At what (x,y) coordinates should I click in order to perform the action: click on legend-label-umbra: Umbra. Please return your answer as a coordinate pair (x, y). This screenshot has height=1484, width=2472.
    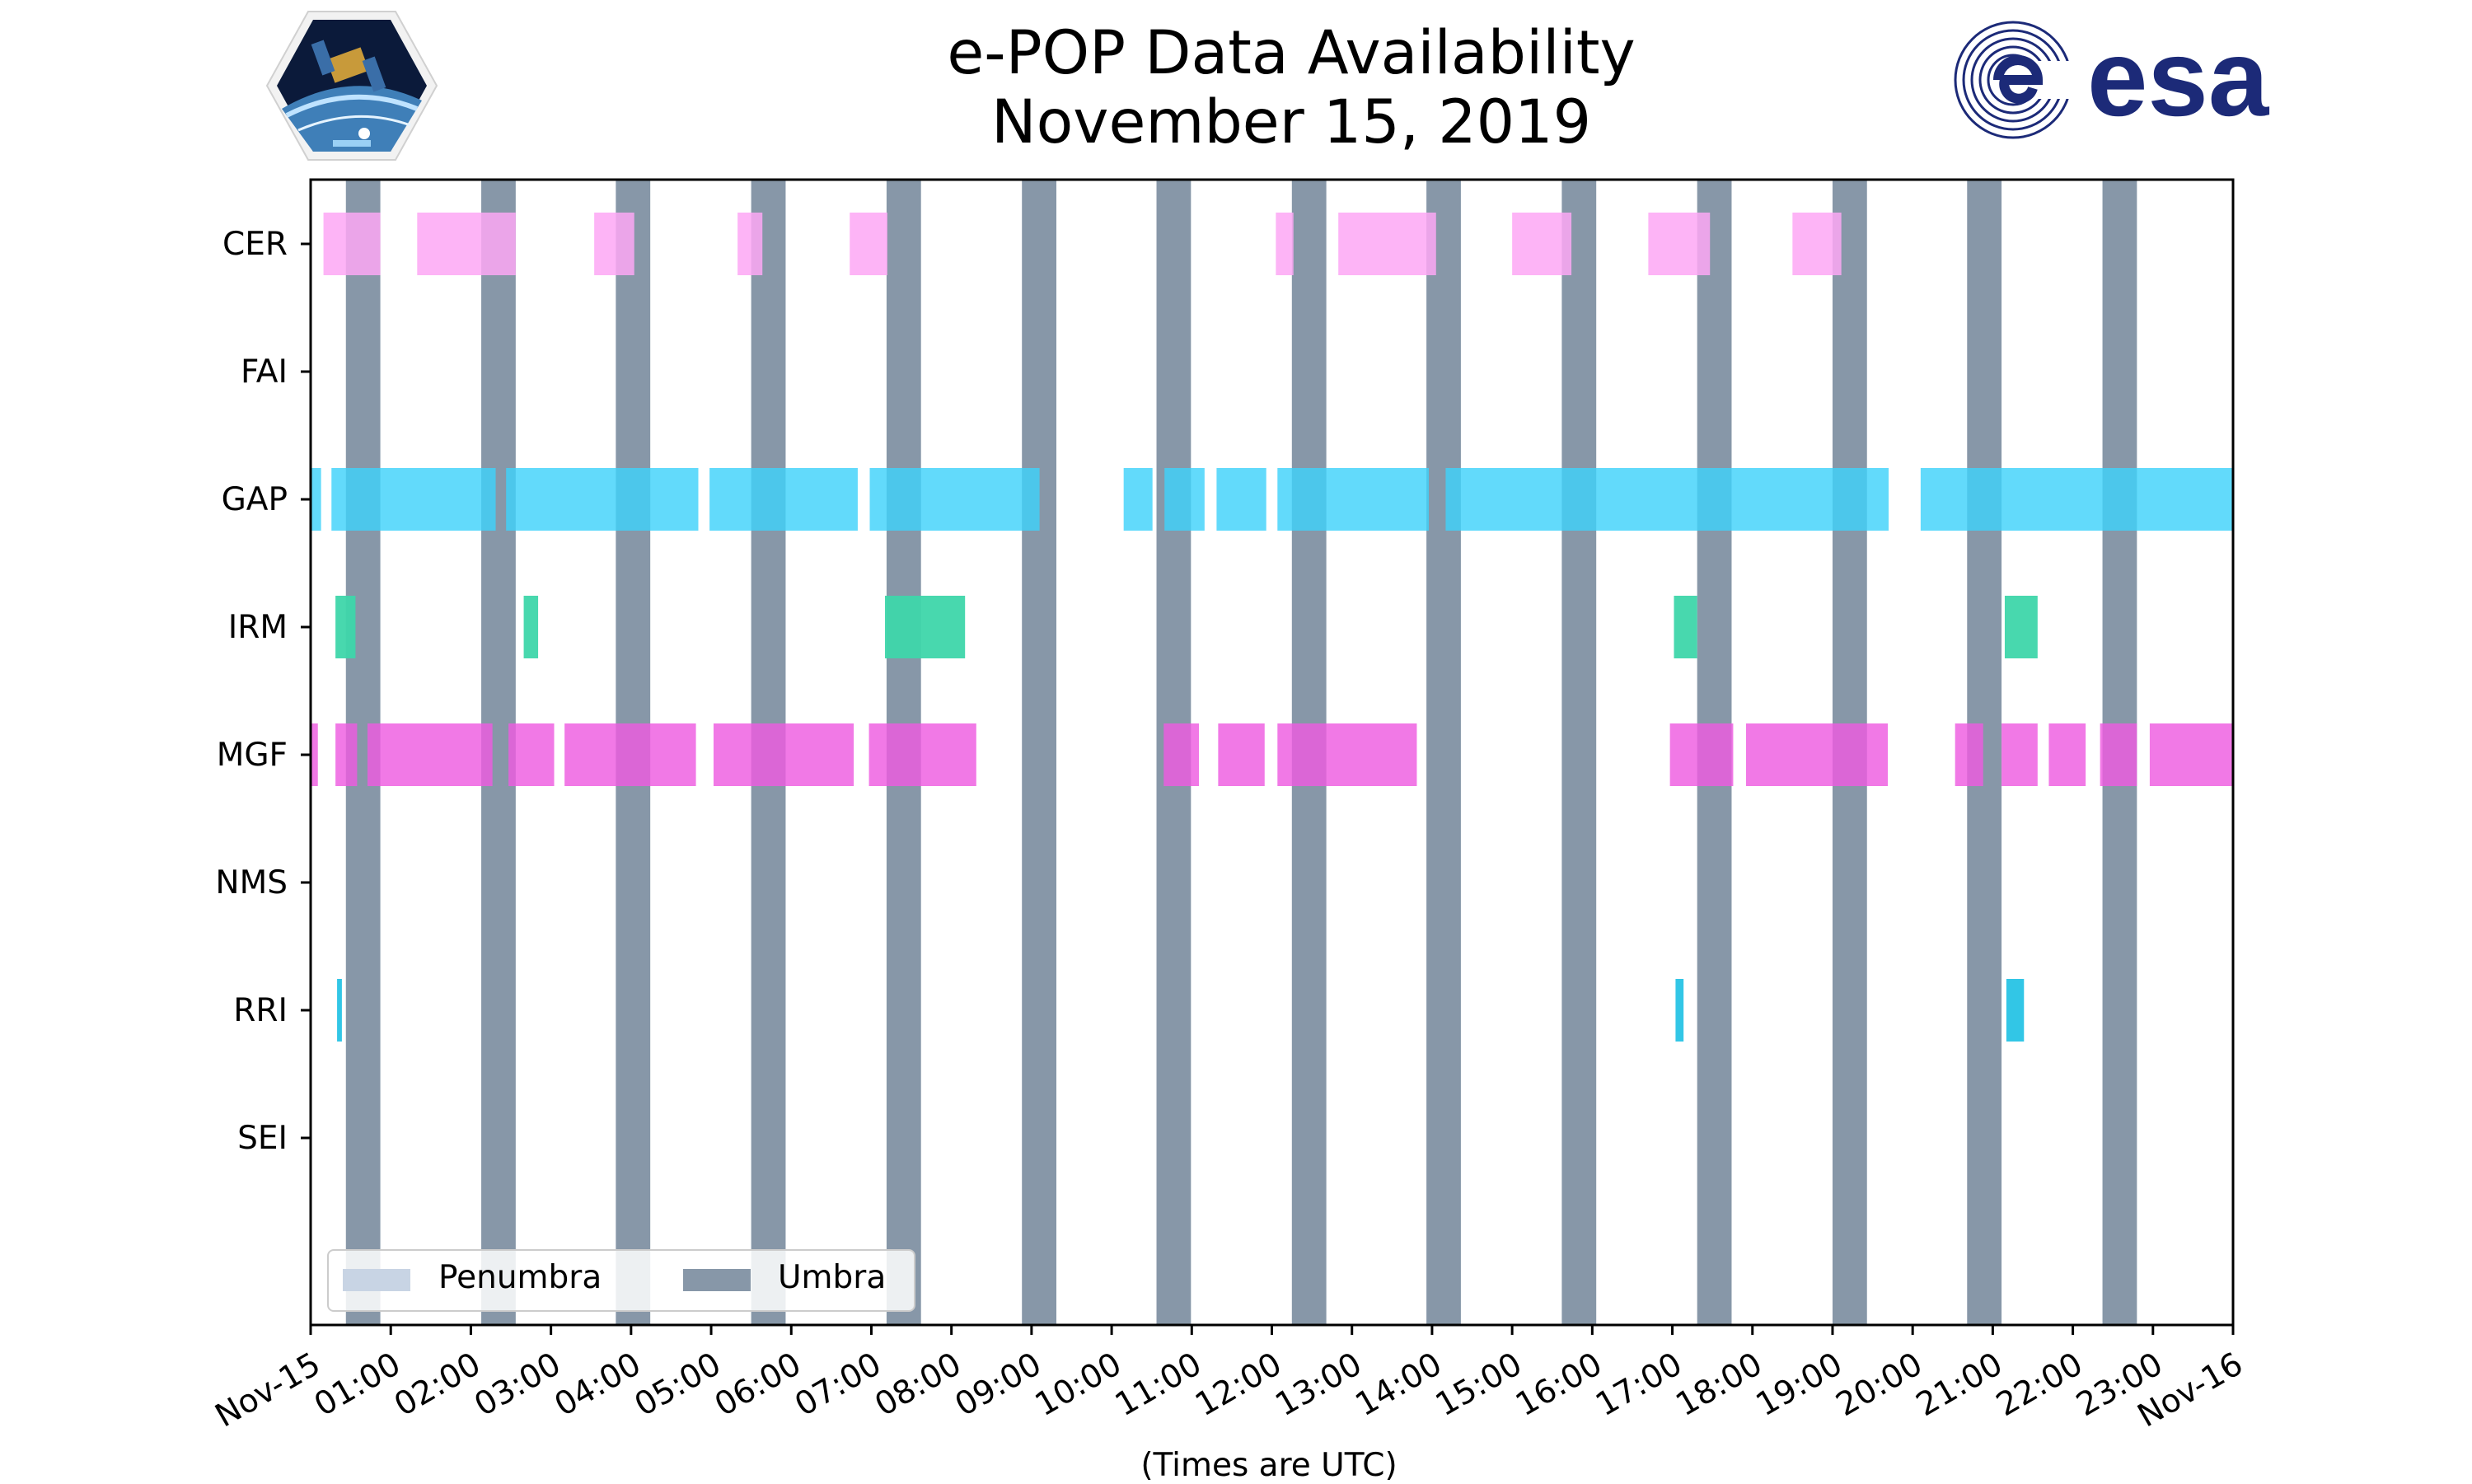
    Looking at the image, I should click on (832, 1278).